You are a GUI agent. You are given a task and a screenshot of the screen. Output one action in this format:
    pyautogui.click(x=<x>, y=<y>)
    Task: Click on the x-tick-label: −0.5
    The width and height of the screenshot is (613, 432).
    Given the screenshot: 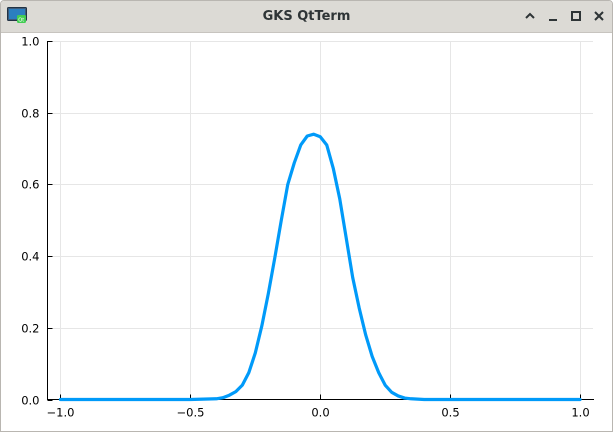 What is the action you would take?
    pyautogui.click(x=191, y=413)
    